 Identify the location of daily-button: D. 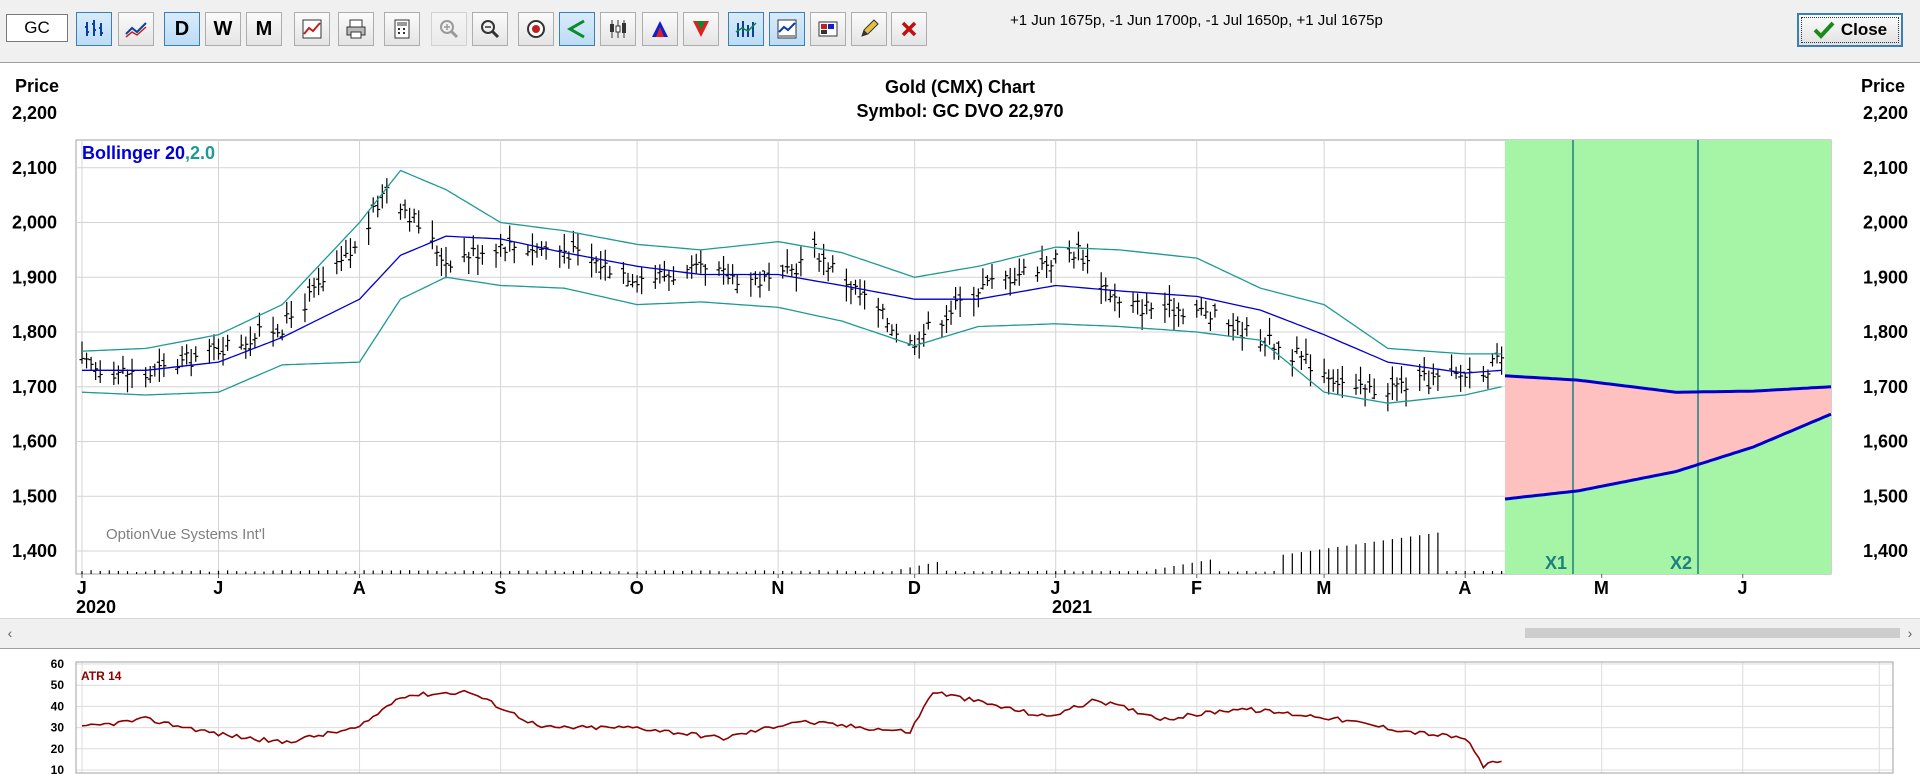
(182, 29).